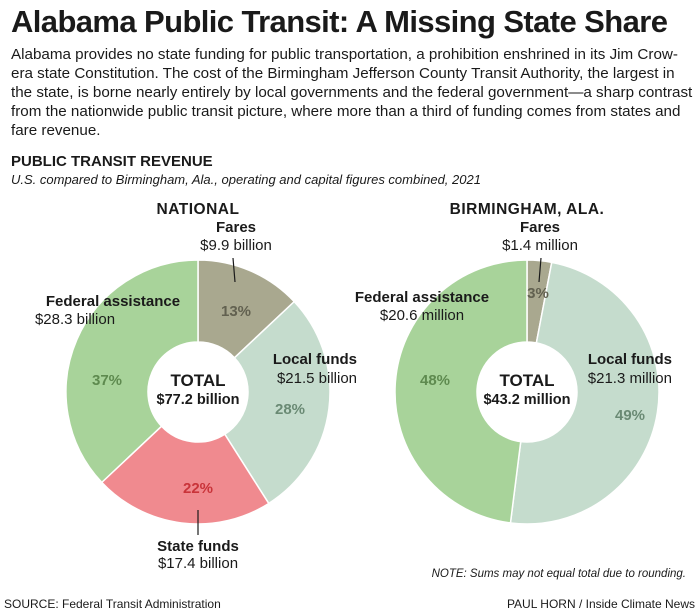 Image resolution: width=700 pixels, height=615 pixels. Describe the element at coordinates (600, 604) in the screenshot. I see `credit-line: PAUL HORN / Inside Climate News` at that location.